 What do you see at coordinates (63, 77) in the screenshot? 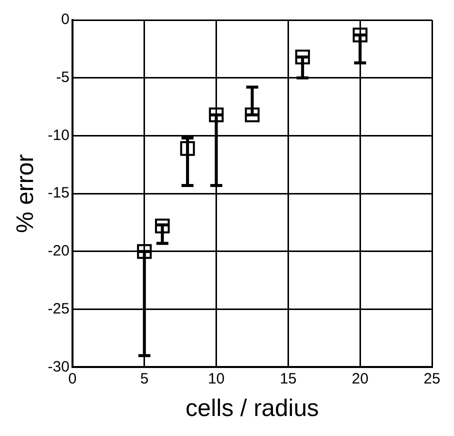
I see `y-tick-label: -5` at bounding box center [63, 77].